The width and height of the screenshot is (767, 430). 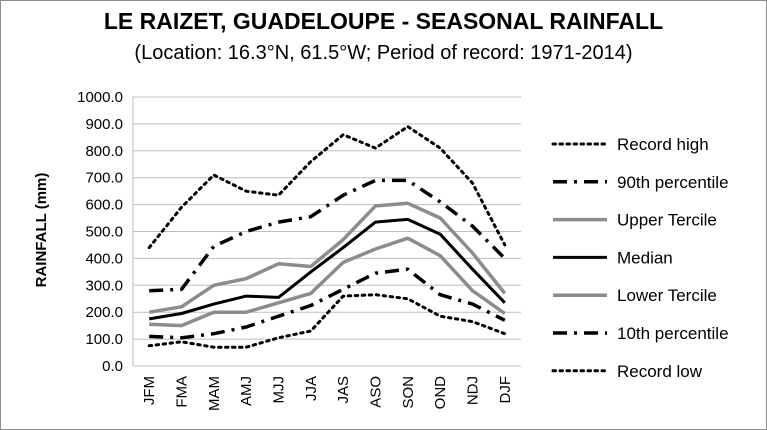 I want to click on x-tick-label: FMA, so click(x=182, y=392).